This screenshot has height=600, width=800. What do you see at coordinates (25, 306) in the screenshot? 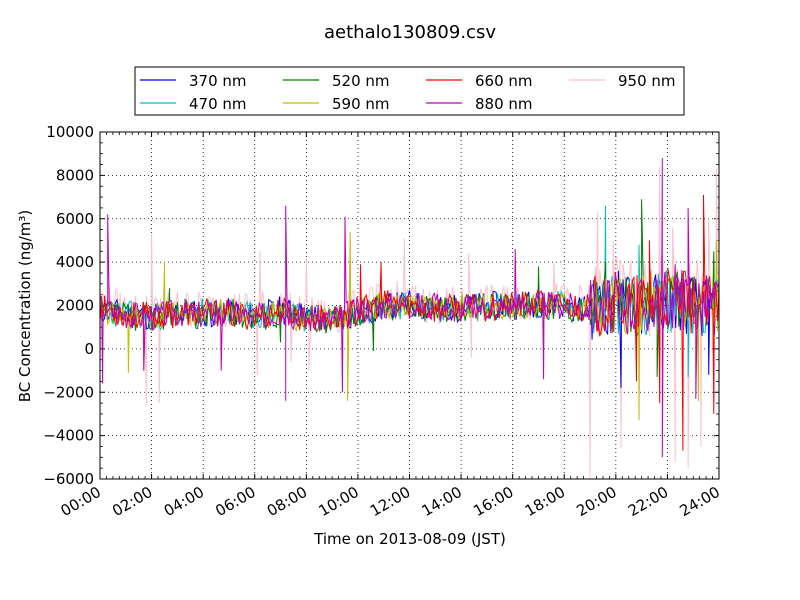
I see `y-axis-label: BC Concentration (ng/m³)` at bounding box center [25, 306].